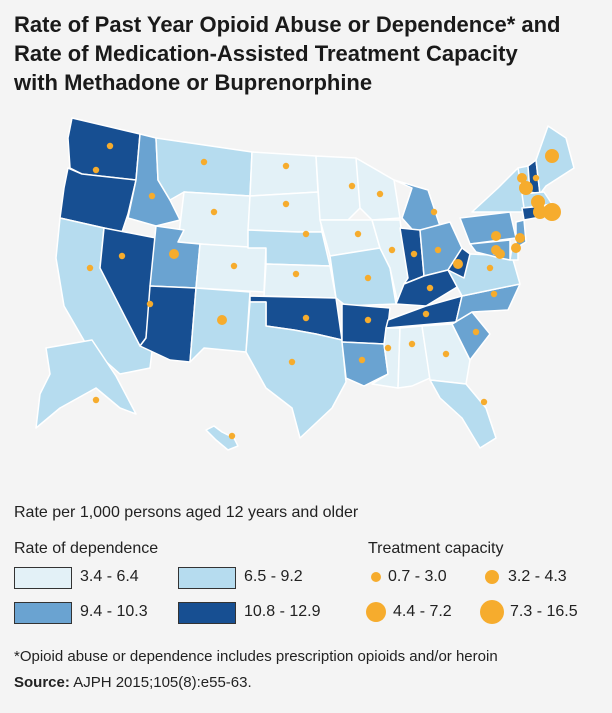 The height and width of the screenshot is (713, 612). Describe the element at coordinates (412, 344) in the screenshot. I see `capacity-dot-al` at that location.